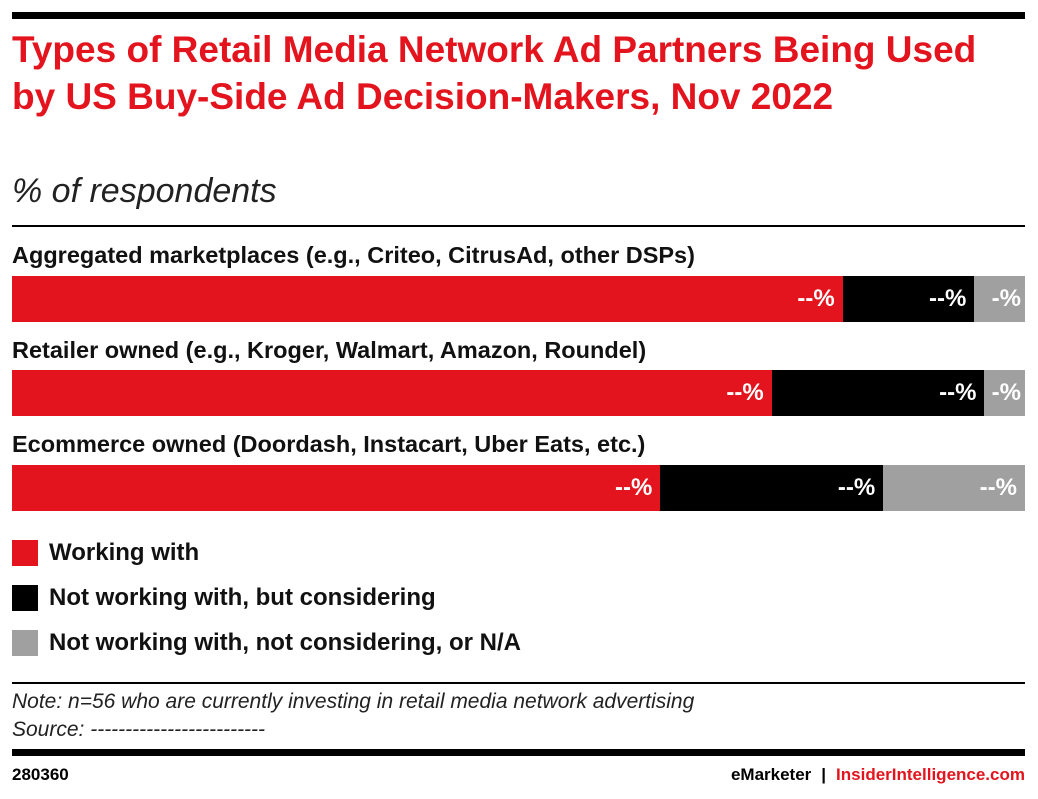  Describe the element at coordinates (139, 729) in the screenshot. I see `source: Source: -------------------------` at that location.